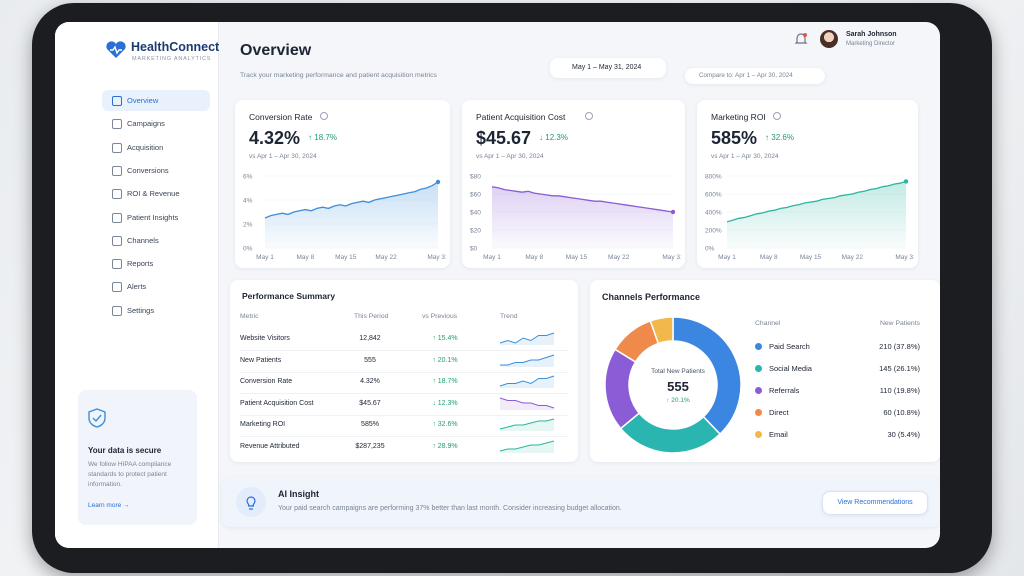 The height and width of the screenshot is (576, 1024). What do you see at coordinates (277, 403) in the screenshot?
I see `metric-name: Patient Acquisition Cost` at bounding box center [277, 403].